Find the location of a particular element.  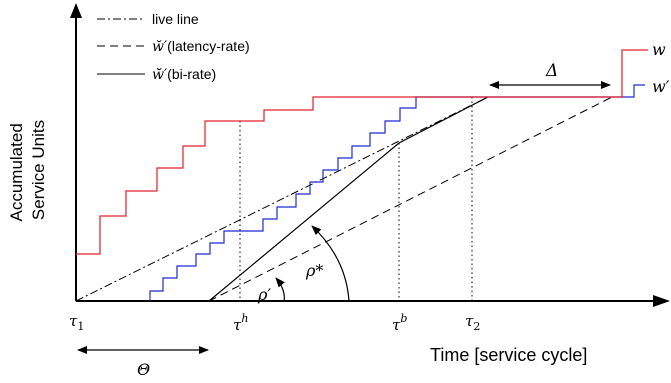

x-axis-arrowhead is located at coordinates (661, 301).